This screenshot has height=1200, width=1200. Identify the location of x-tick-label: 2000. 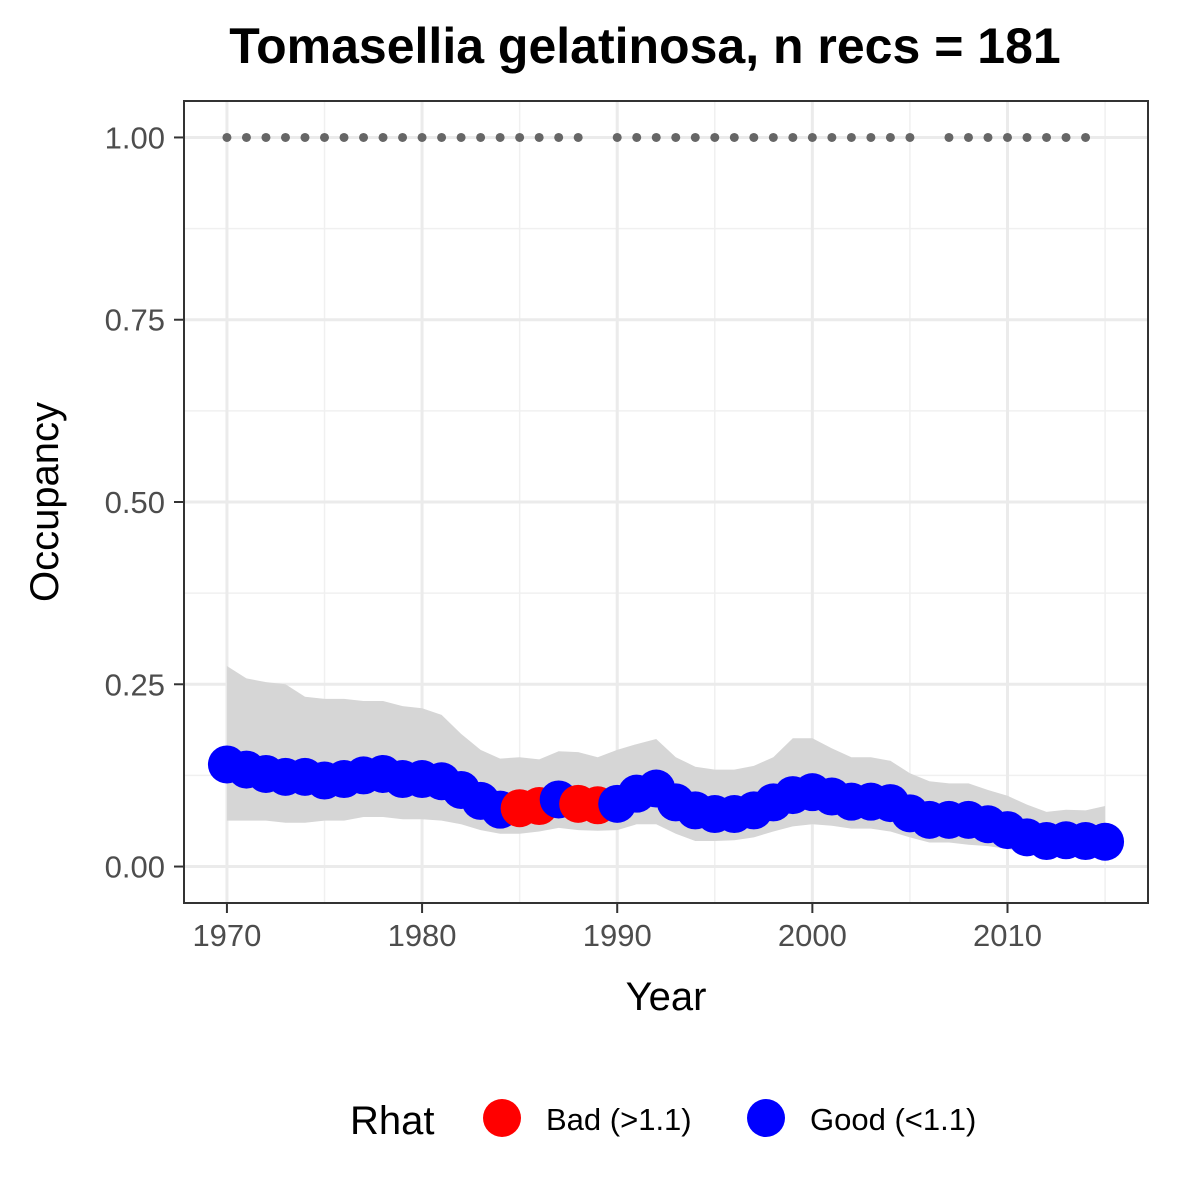
(812, 935).